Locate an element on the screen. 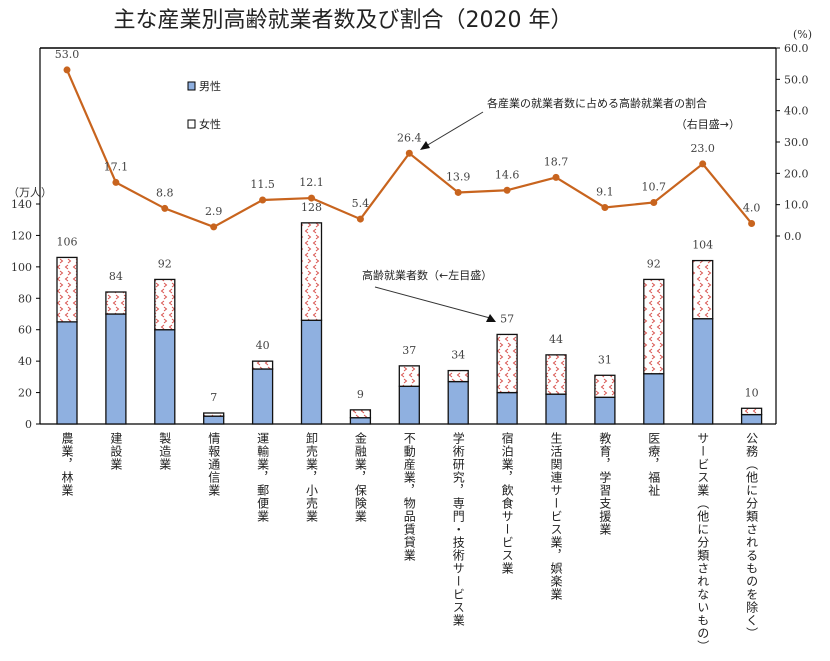 This screenshot has height=661, width=830. left-axis-tick-label: 0 is located at coordinates (28, 424).